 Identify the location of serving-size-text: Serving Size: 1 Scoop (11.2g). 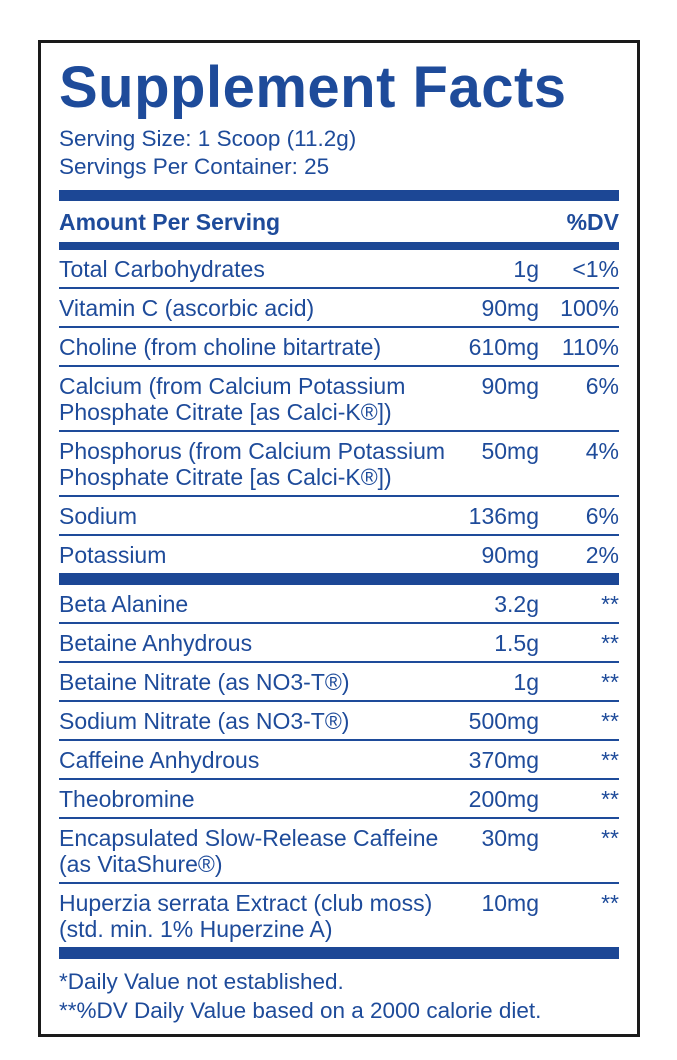
(208, 138).